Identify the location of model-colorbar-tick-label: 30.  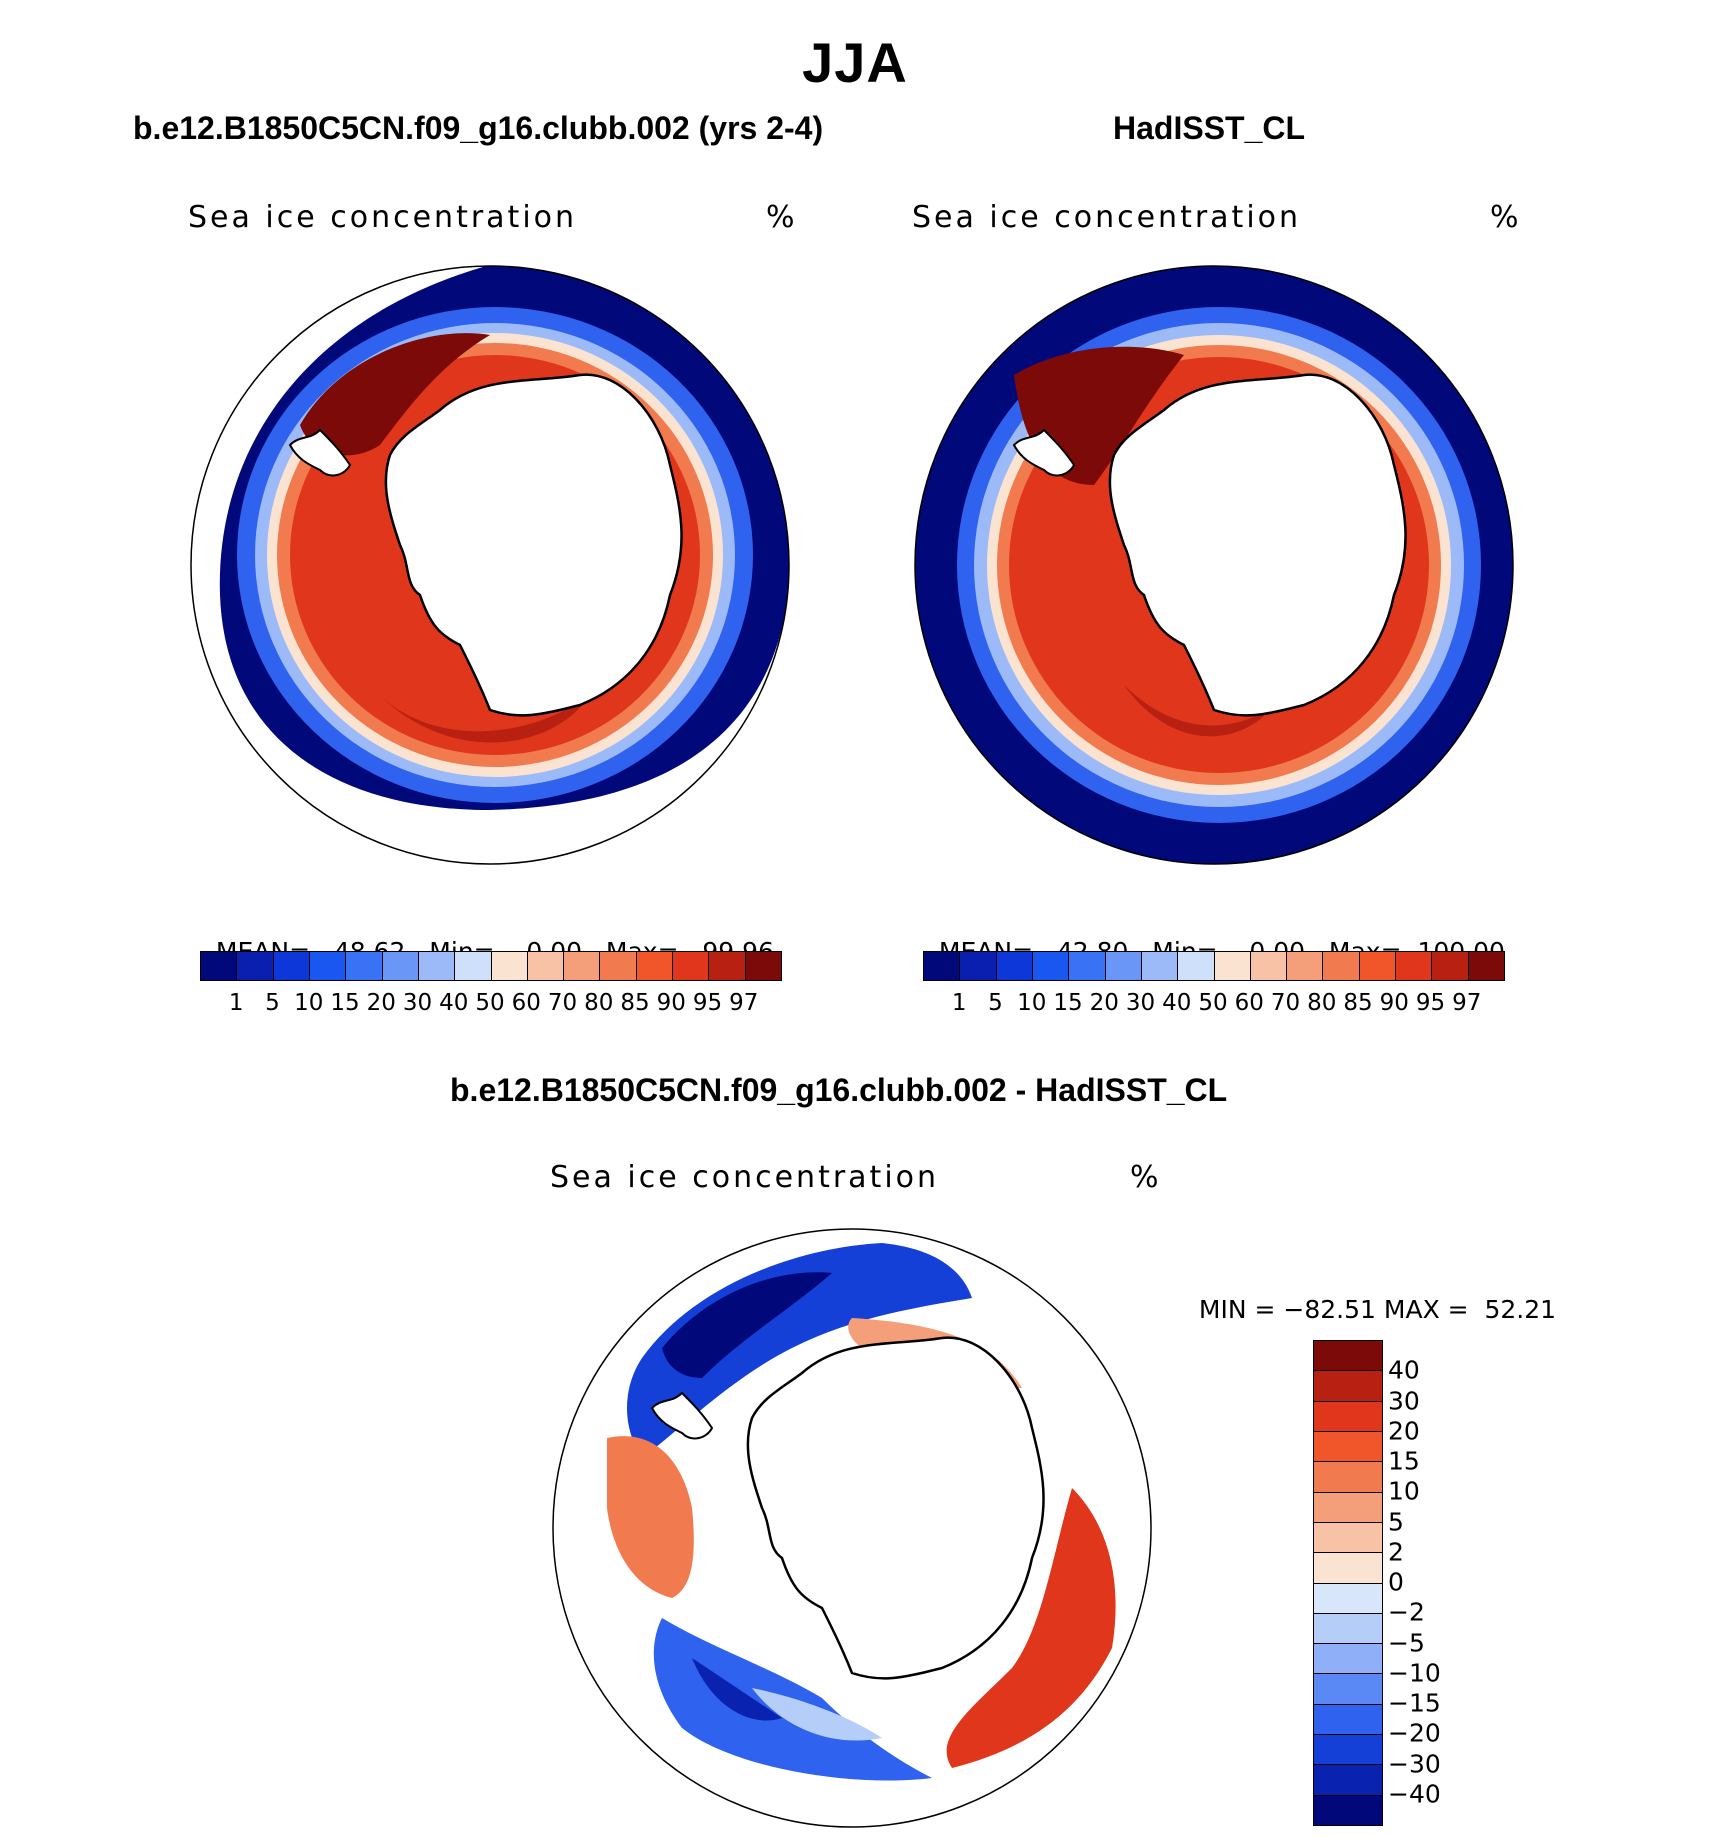
(417, 1003).